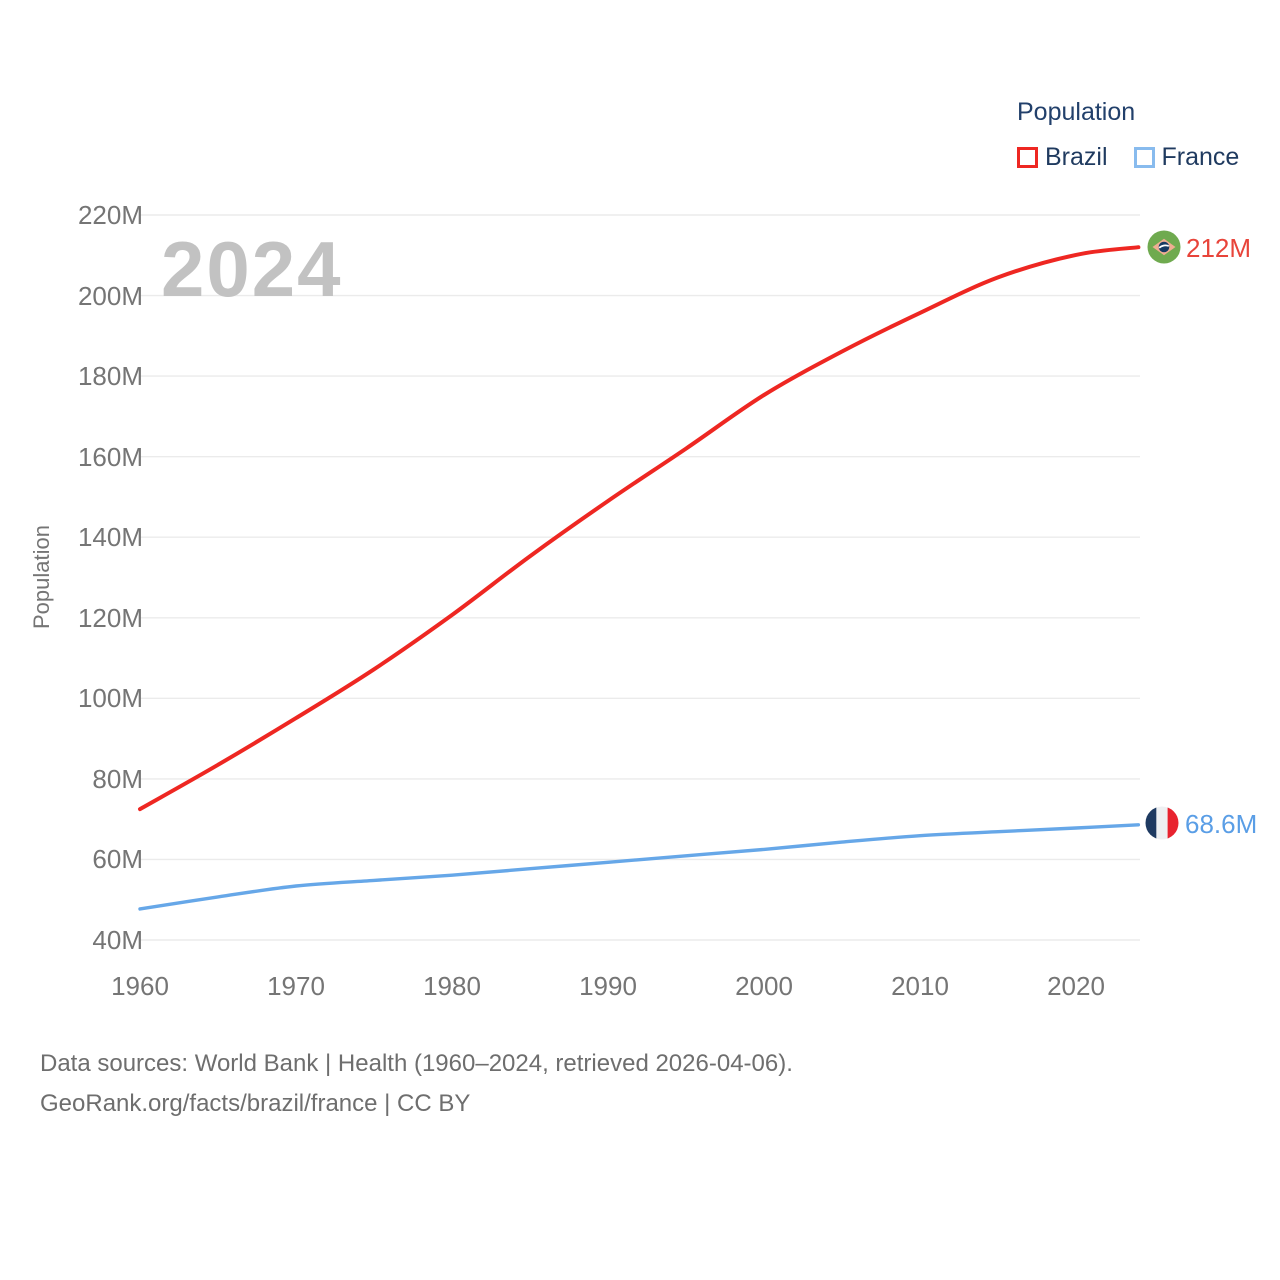 The height and width of the screenshot is (1280, 1280). I want to click on x-axis-tick-label: 2020, so click(1076, 986).